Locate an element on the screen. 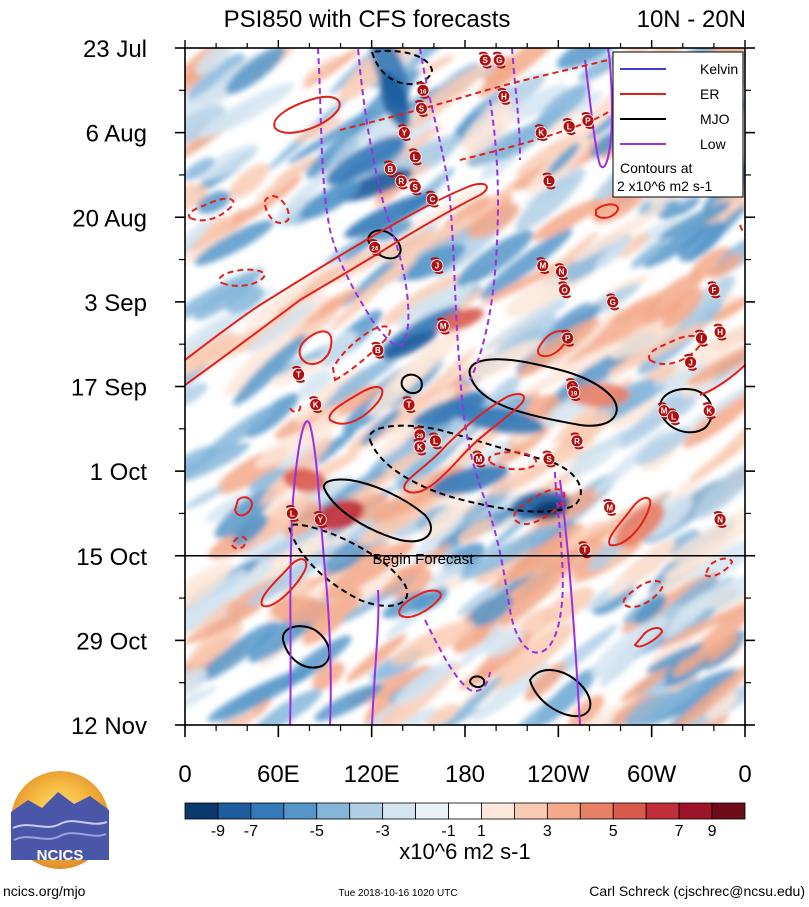 This screenshot has width=809, height=907. storm-marker: T is located at coordinates (409, 405).